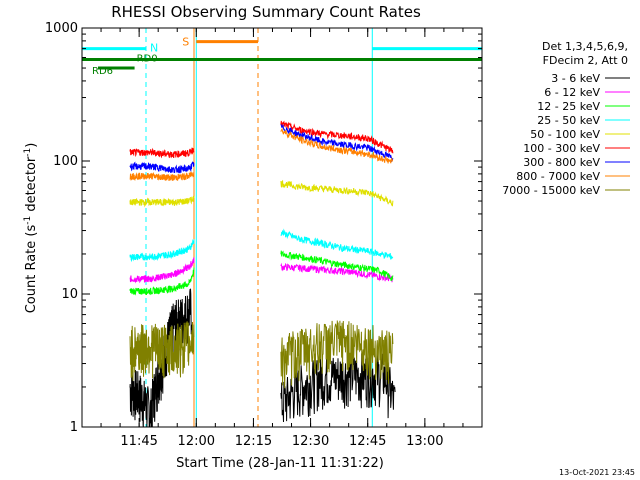 This screenshot has width=640, height=480. I want to click on x-tick-label-3: 12:30, so click(310, 441).